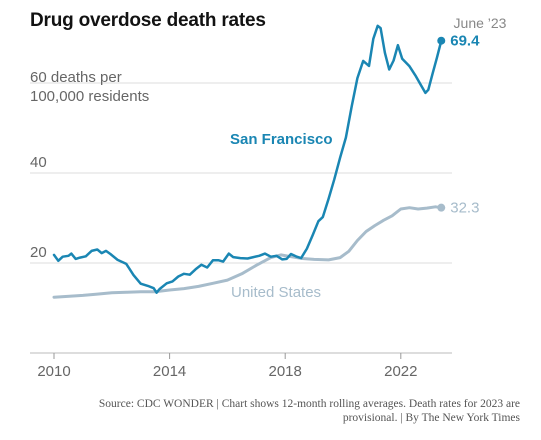  What do you see at coordinates (441, 207) in the screenshot?
I see `end-dot-united-states` at bounding box center [441, 207].